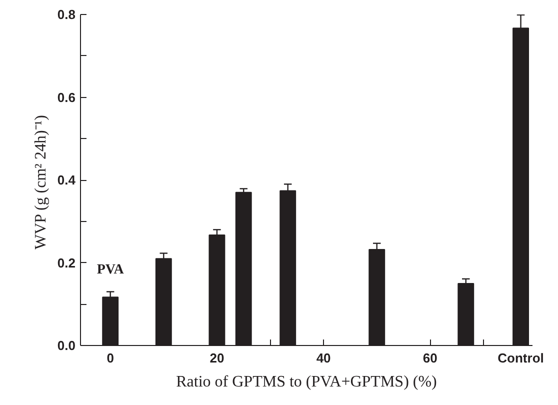 The image size is (558, 405). Describe the element at coordinates (430, 358) in the screenshot. I see `x-tick-label: 60` at that location.